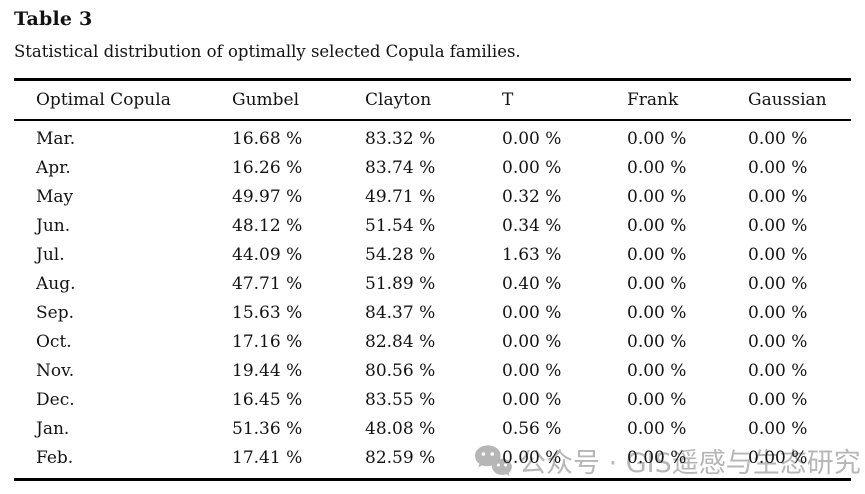 The width and height of the screenshot is (865, 494). Describe the element at coordinates (55, 371) in the screenshot. I see `month-cell: Nov.` at that location.